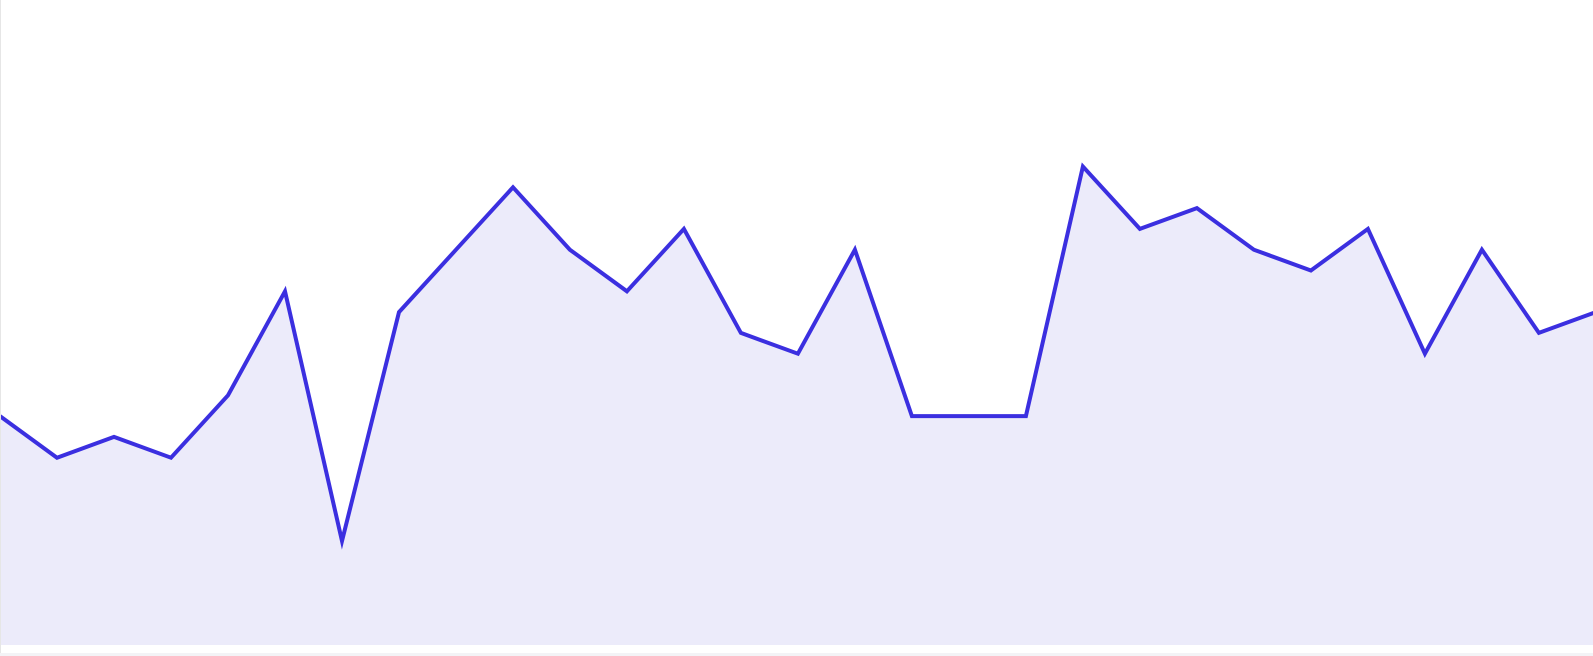 The height and width of the screenshot is (656, 1593). Describe the element at coordinates (796, 654) in the screenshot. I see `bottom-border` at that location.